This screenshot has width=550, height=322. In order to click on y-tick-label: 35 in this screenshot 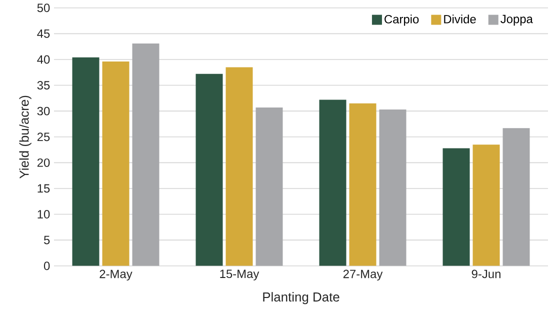, I will do `click(43, 85)`.